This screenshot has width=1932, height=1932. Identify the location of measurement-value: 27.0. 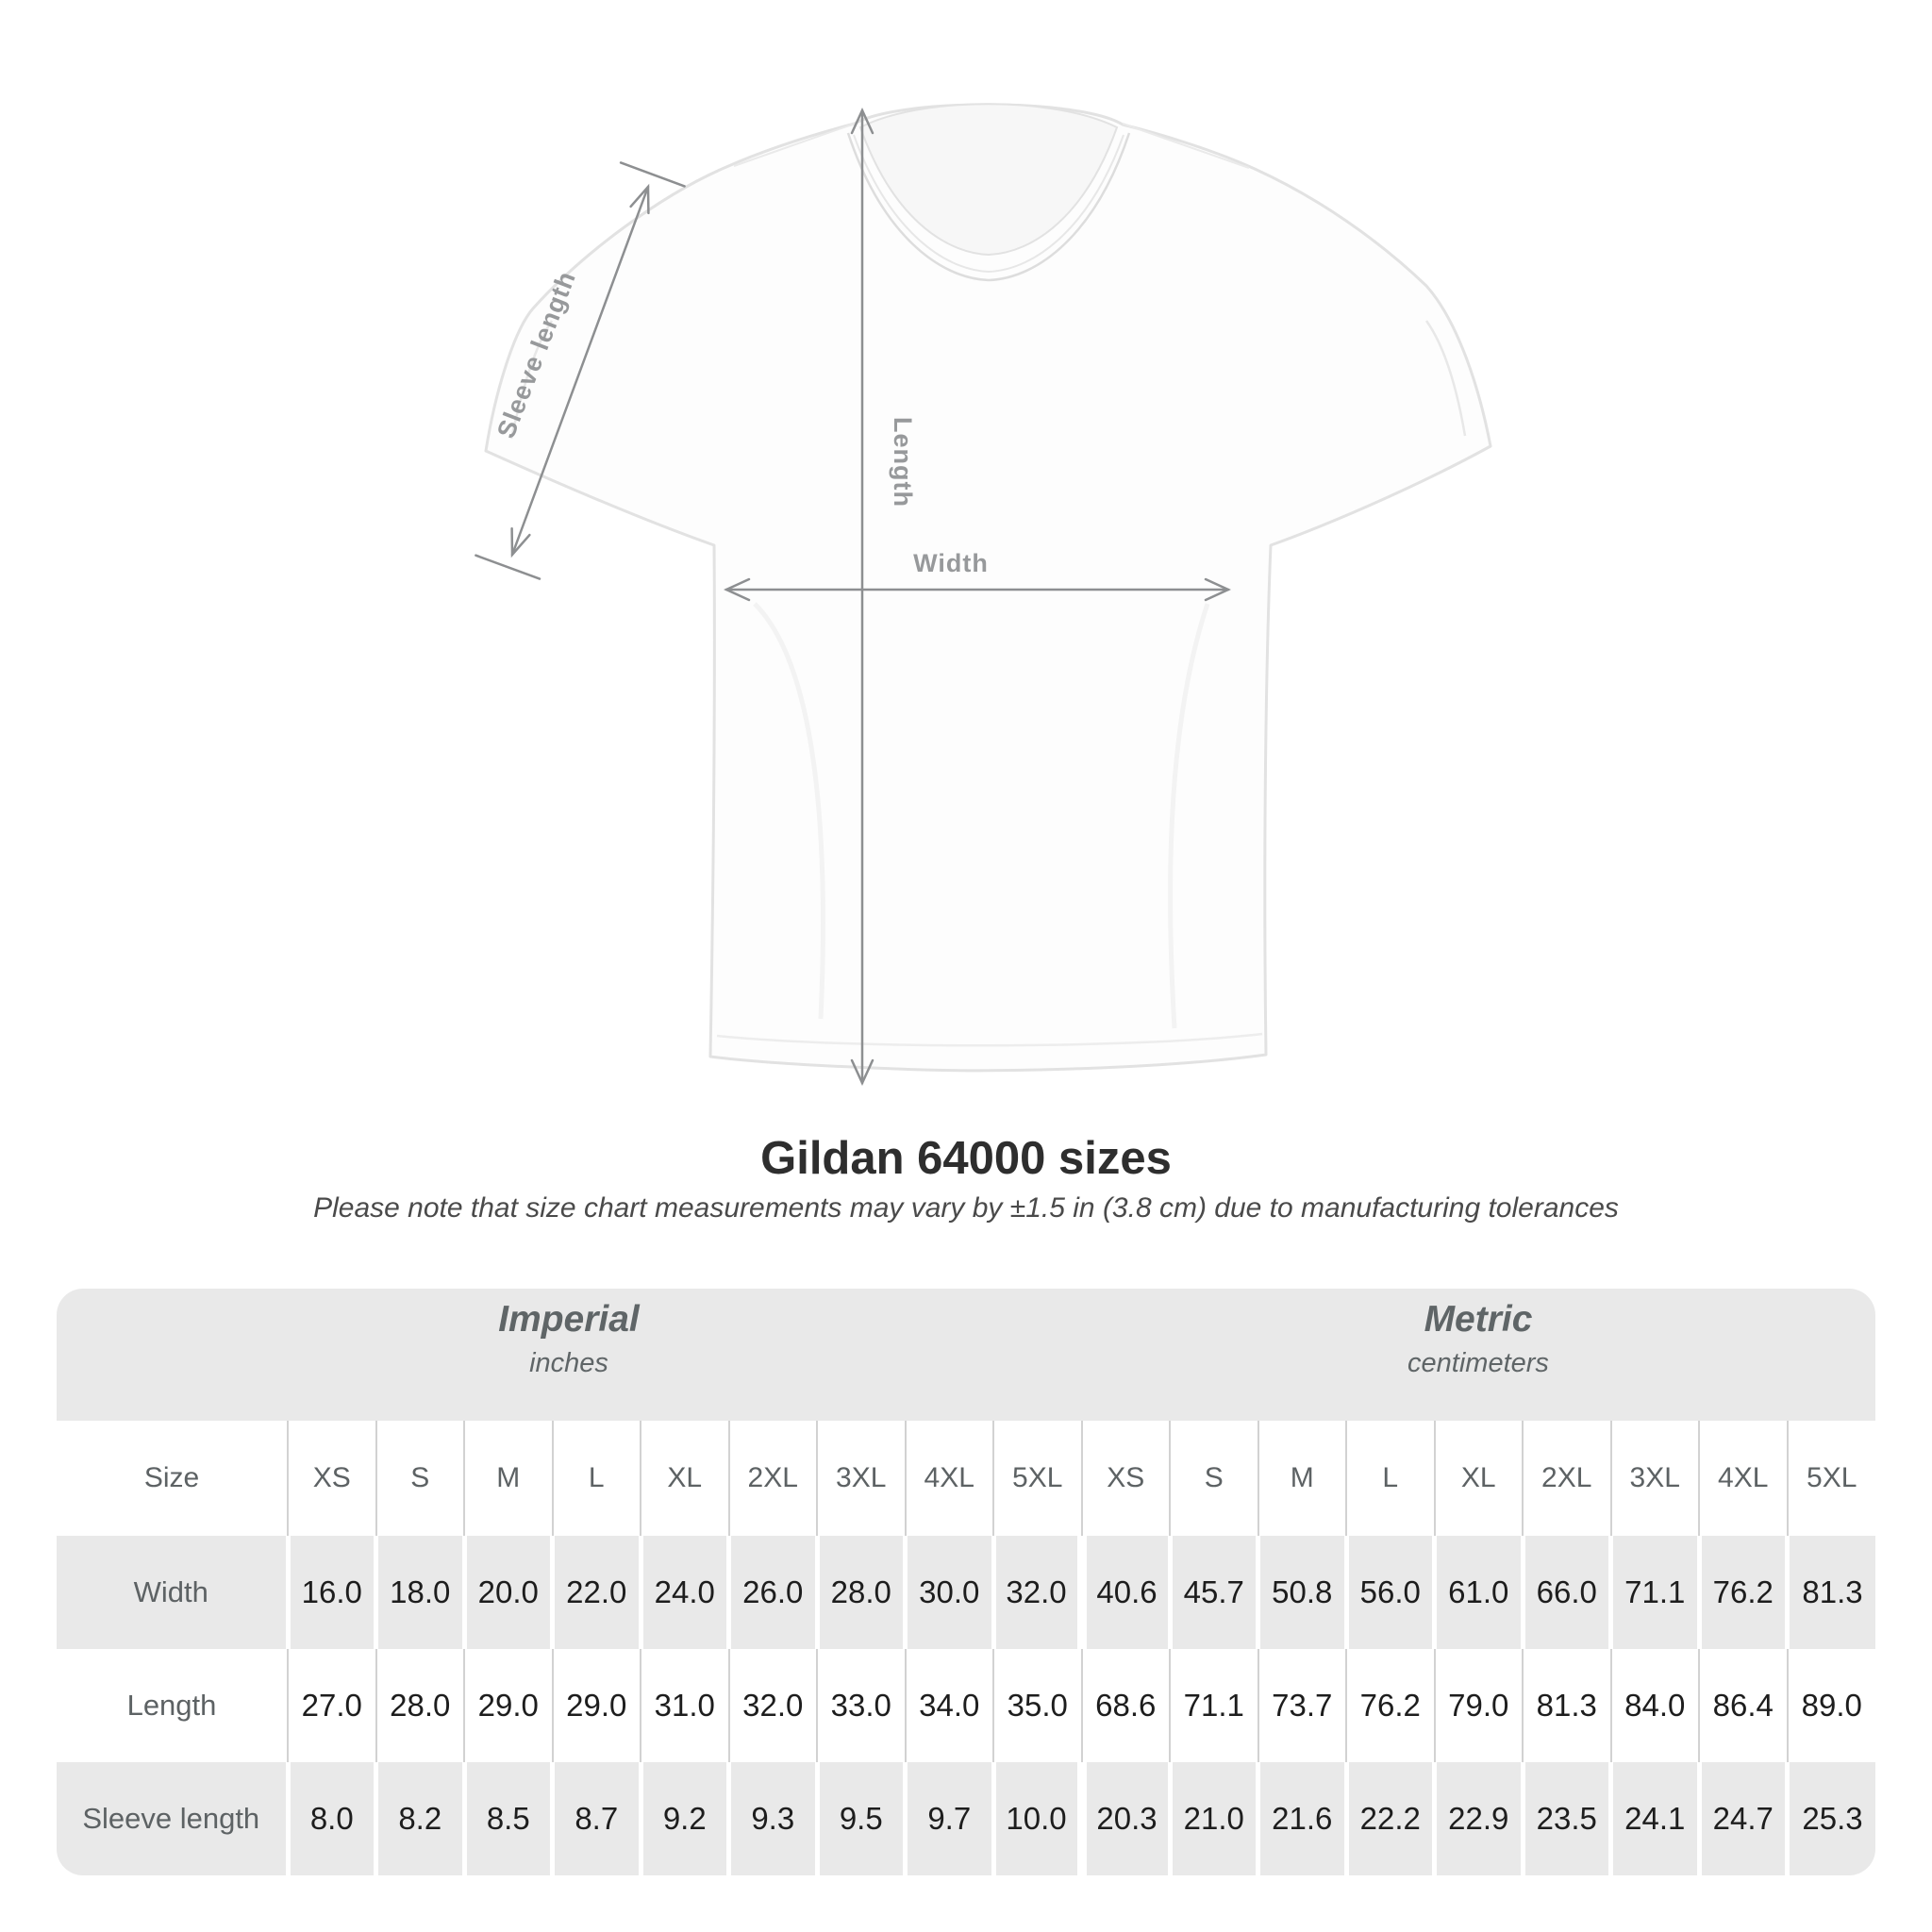
(331, 1706).